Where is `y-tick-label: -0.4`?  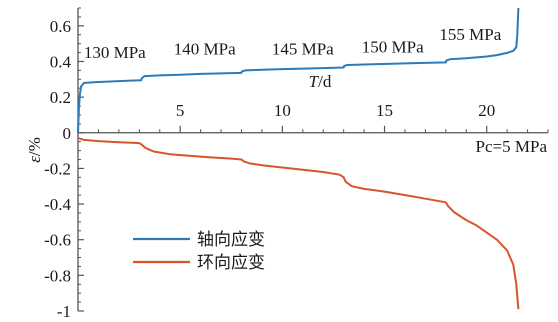 y-tick-label: -0.4 is located at coordinates (57, 204).